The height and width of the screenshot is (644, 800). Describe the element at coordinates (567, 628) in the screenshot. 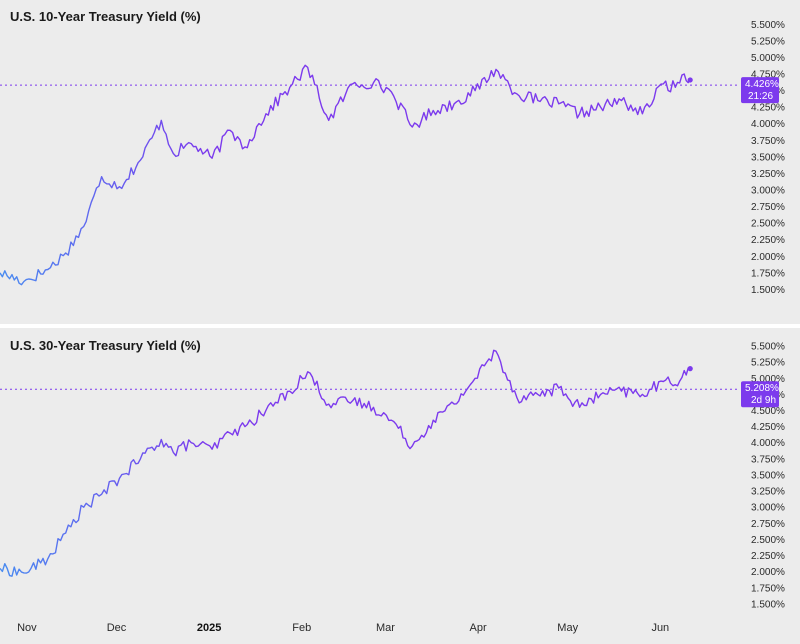

I see `x-tick-label: May` at that location.